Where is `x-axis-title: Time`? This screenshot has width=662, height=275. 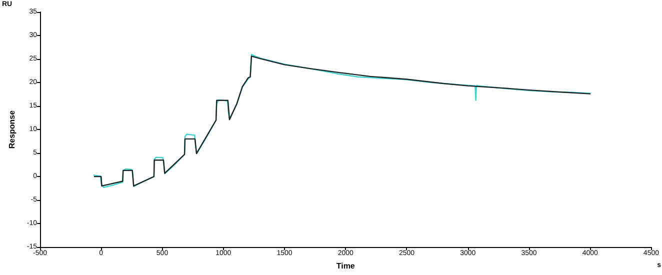
x-axis-title: Time is located at coordinates (346, 266).